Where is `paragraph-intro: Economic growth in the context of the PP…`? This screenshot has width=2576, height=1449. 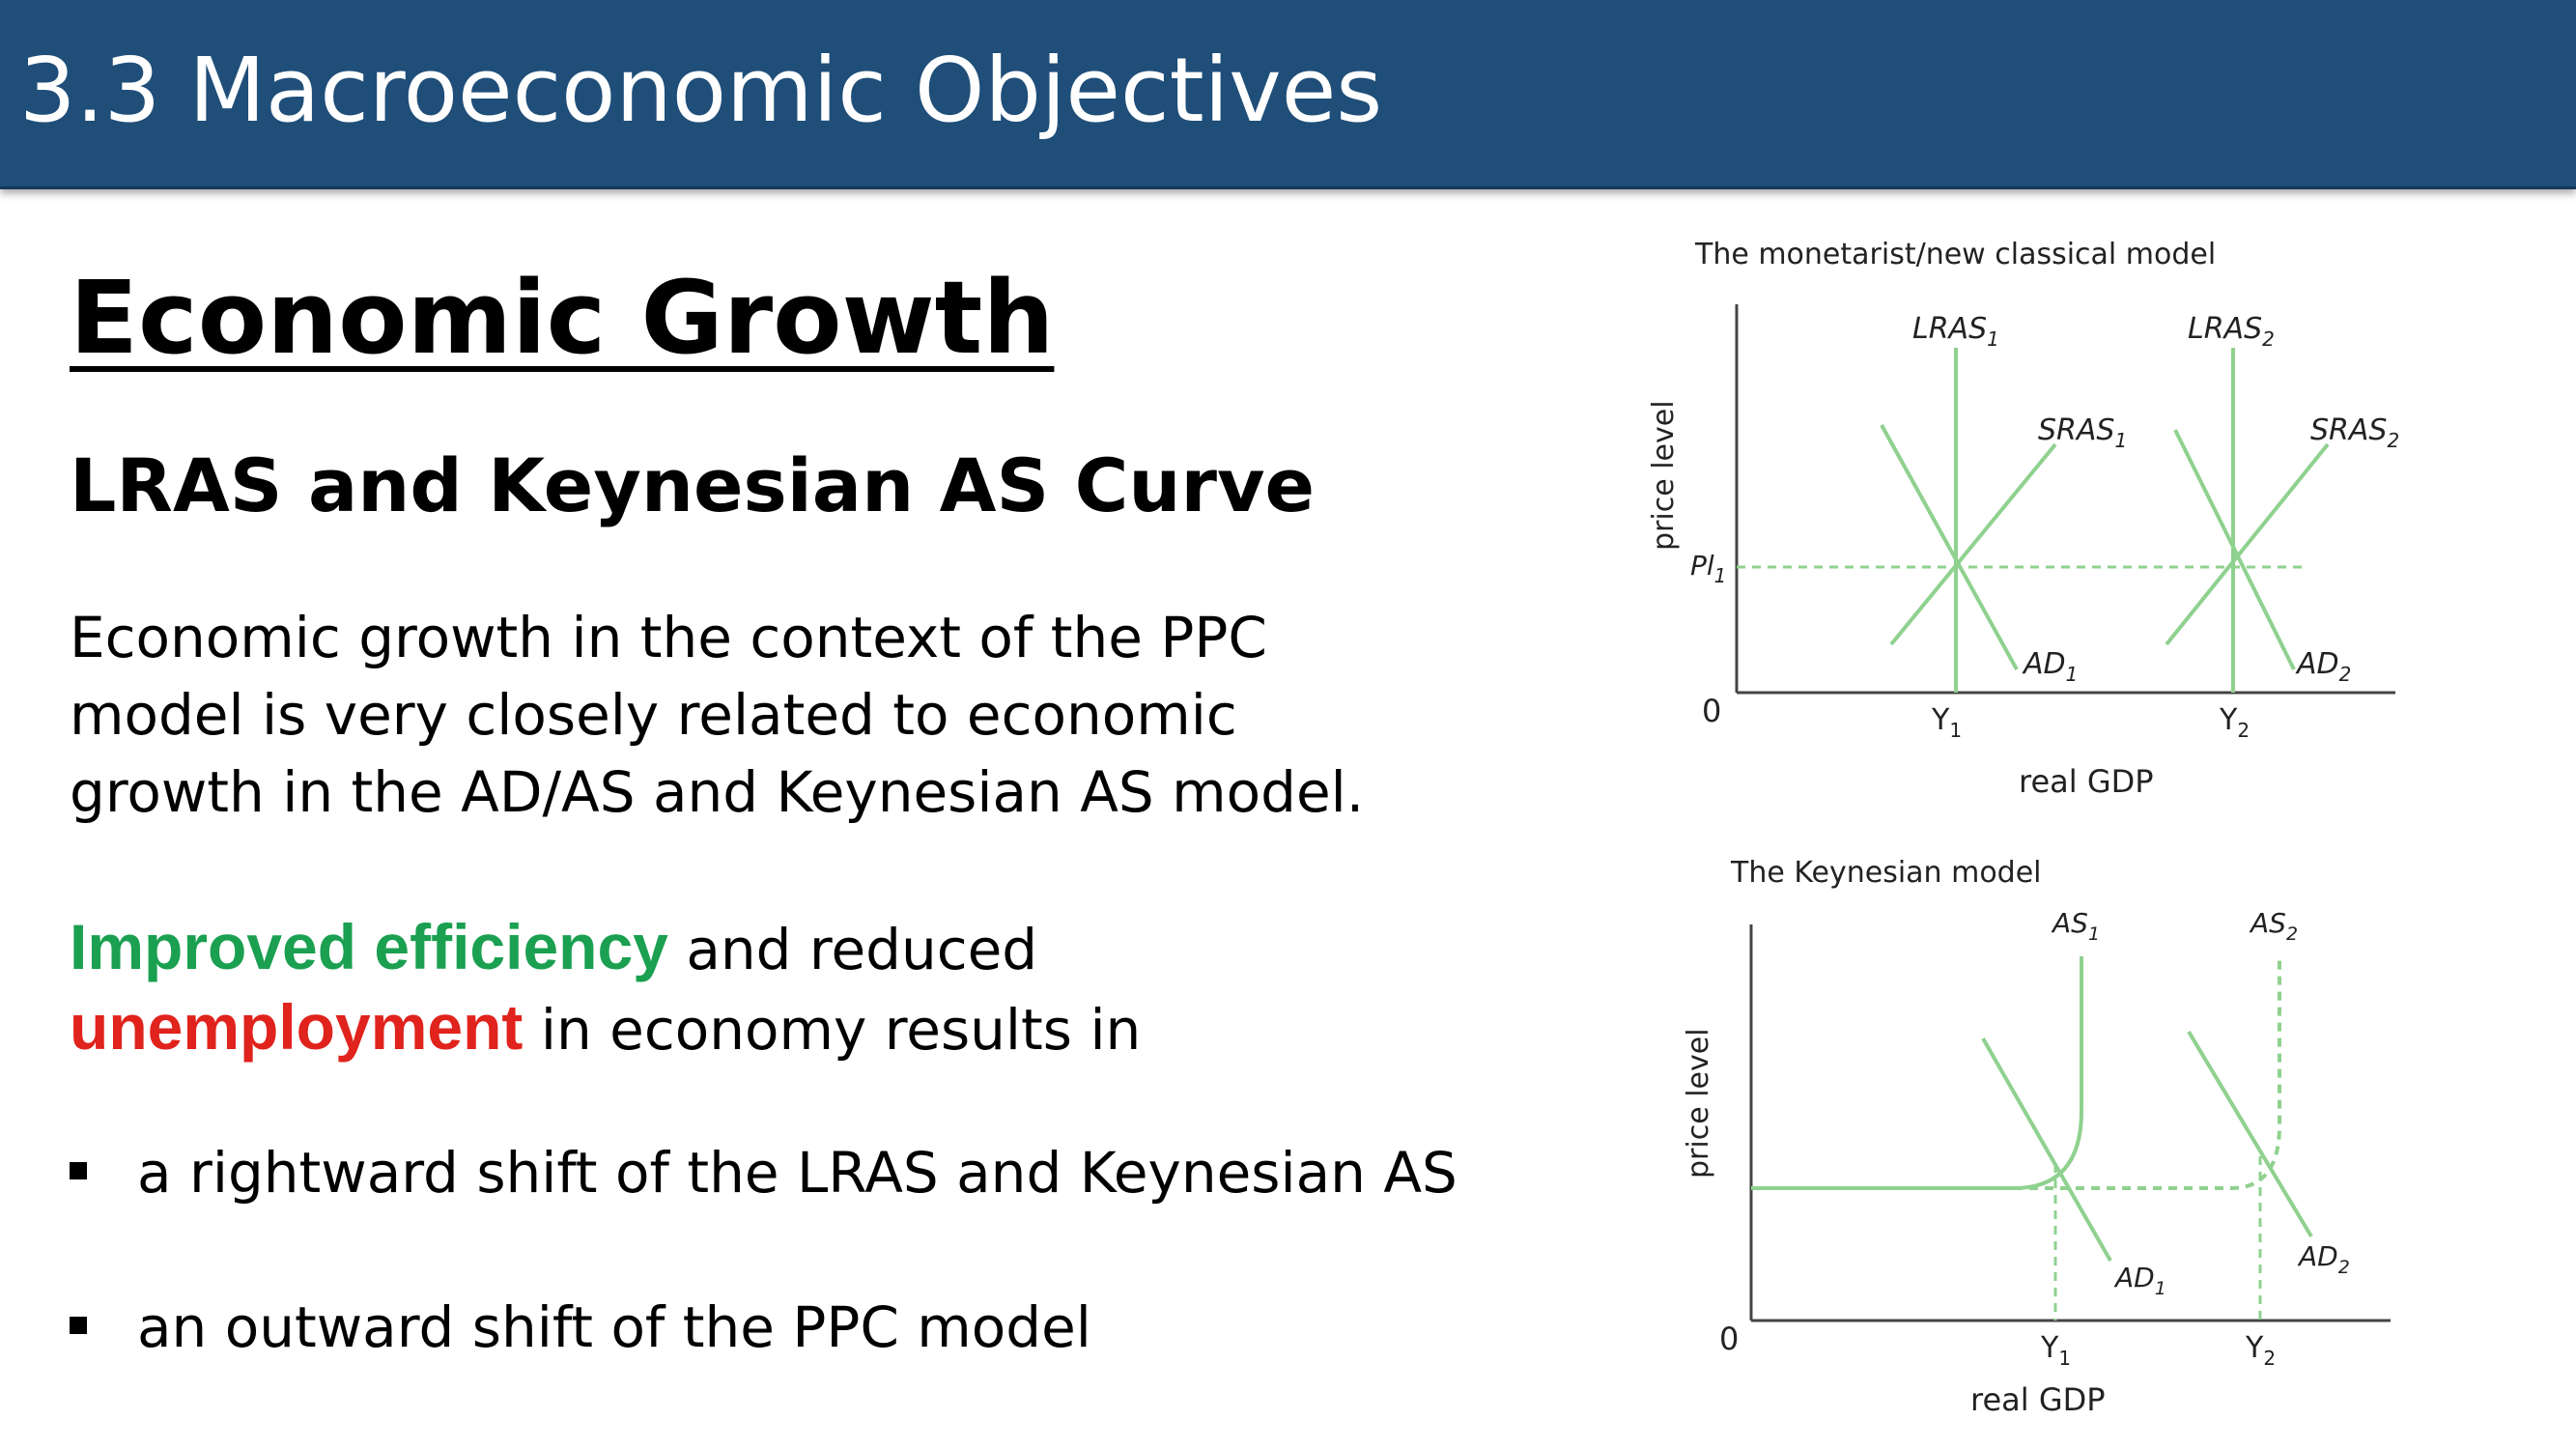
paragraph-intro: Economic growth in the context of the PP… is located at coordinates (717, 715).